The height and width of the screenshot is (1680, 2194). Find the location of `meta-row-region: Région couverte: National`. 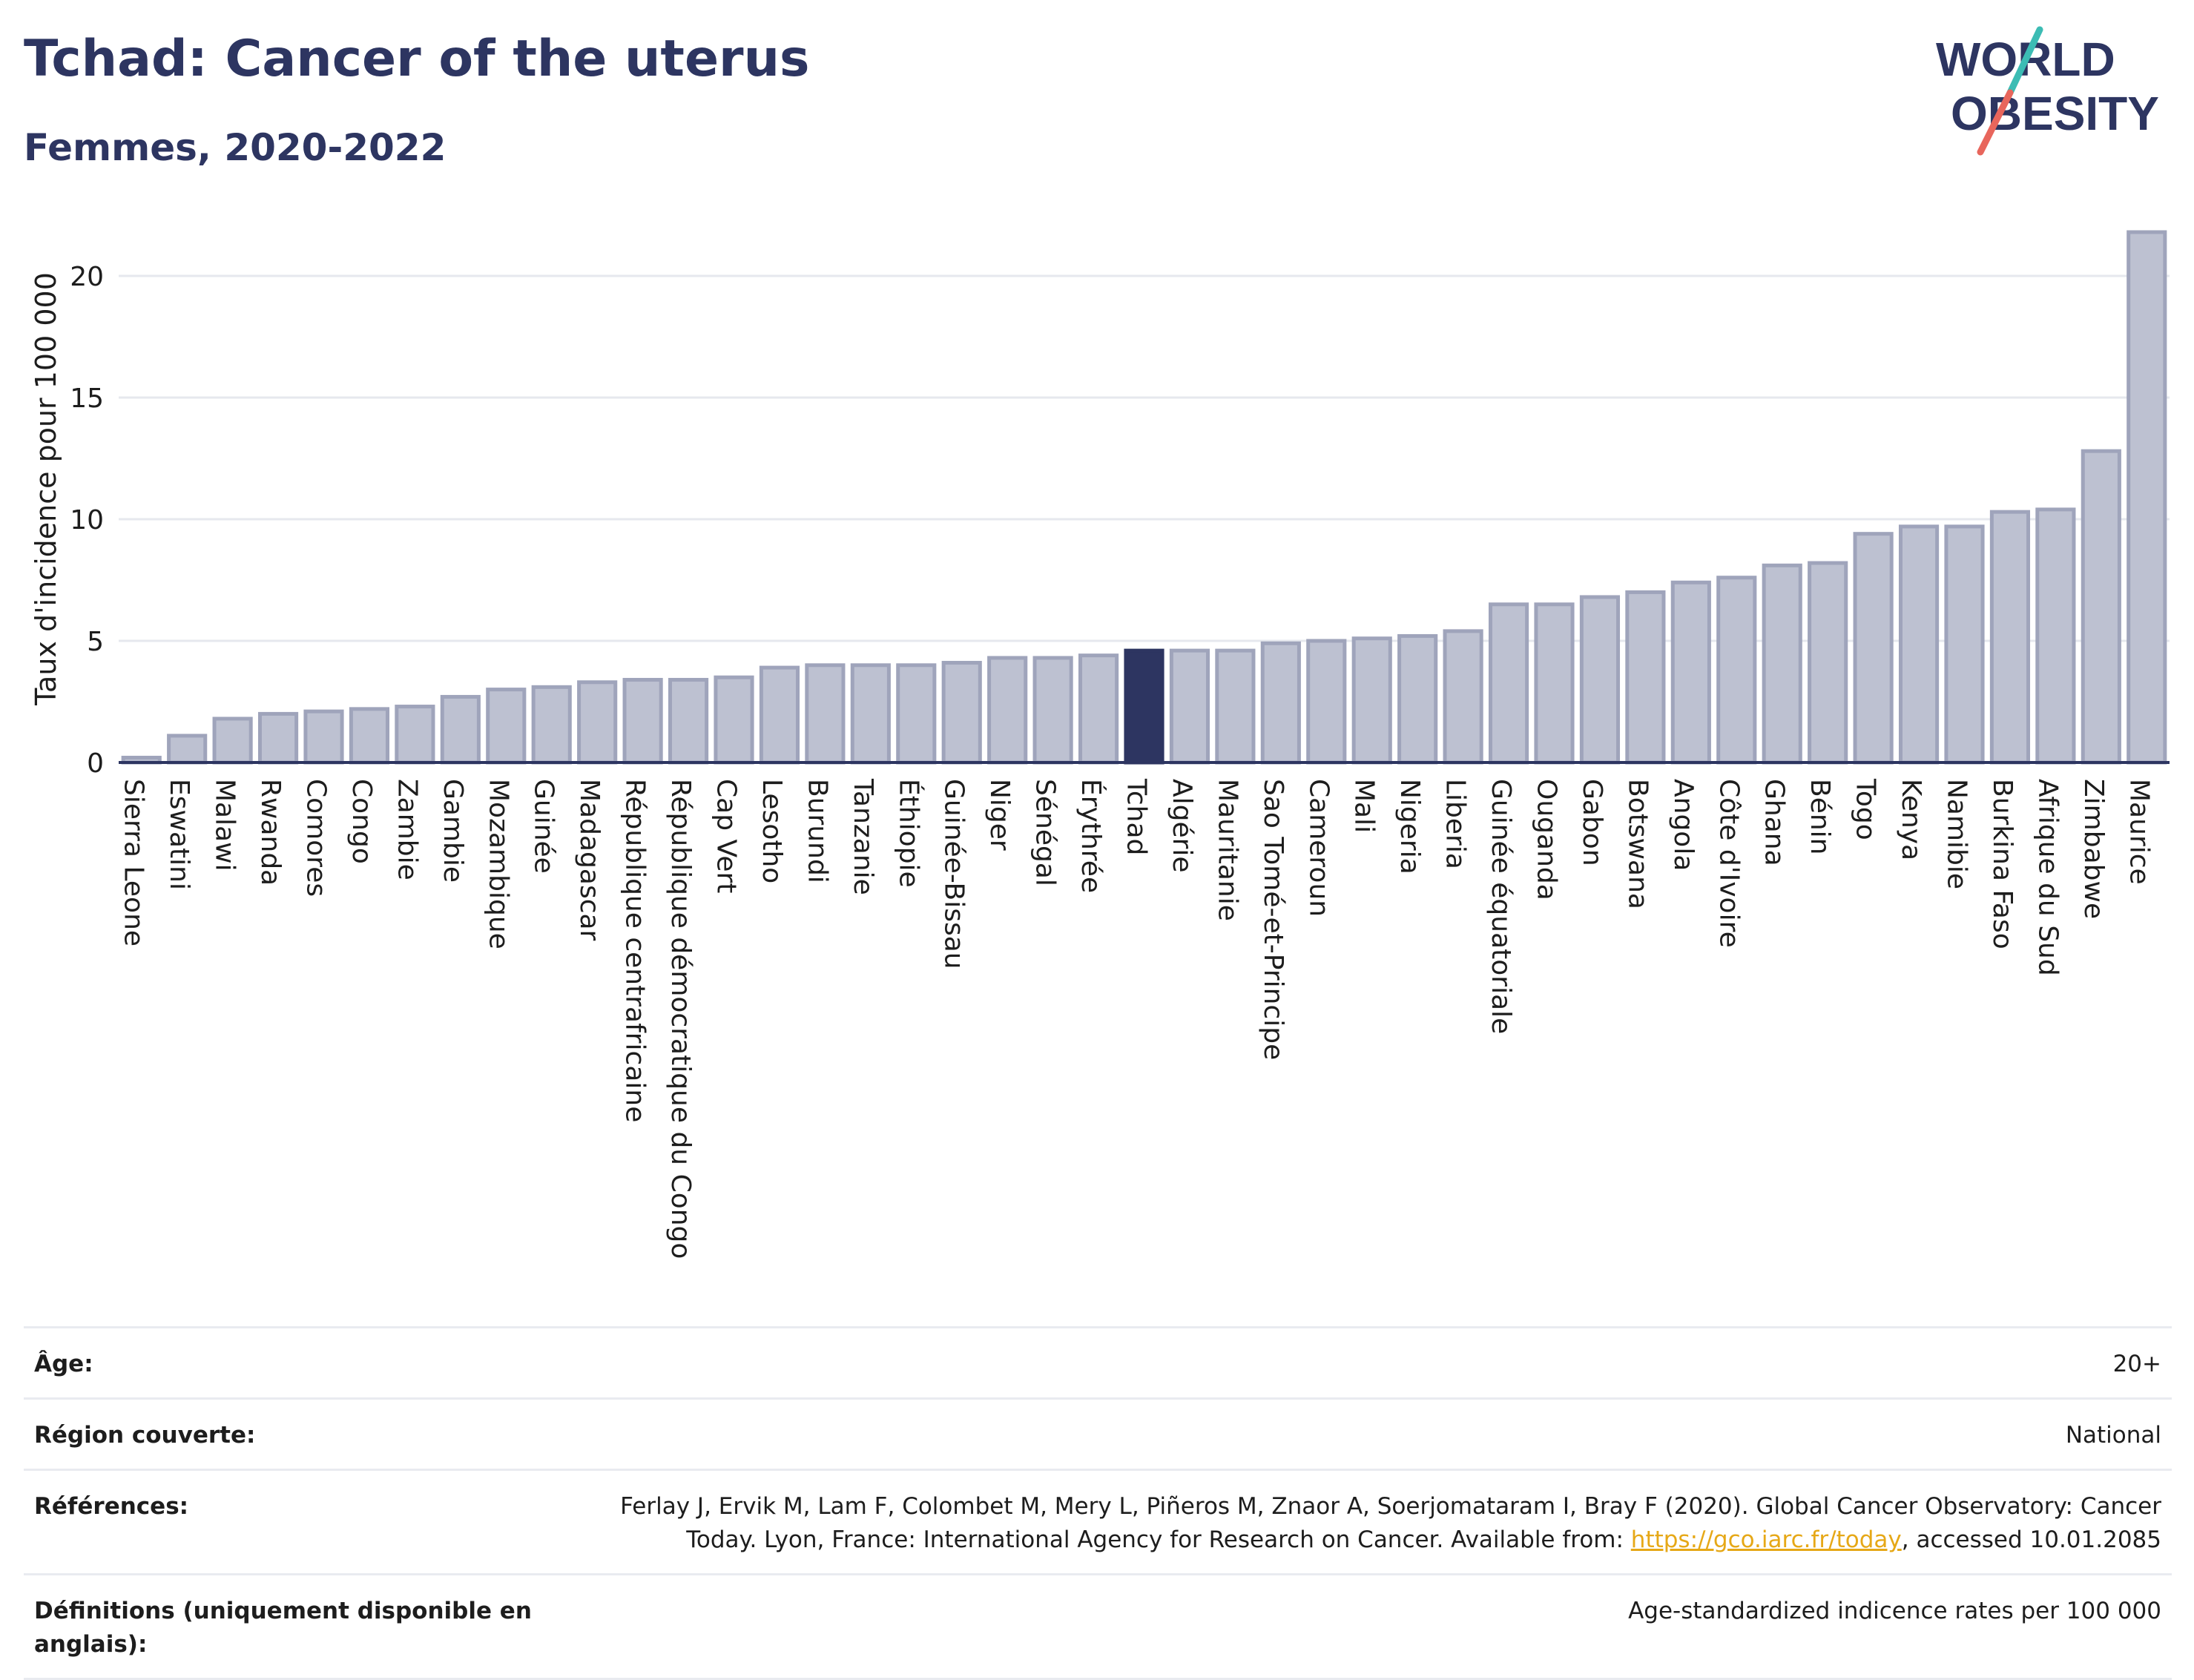

meta-row-region: Région couverte: National is located at coordinates (1098, 1433).